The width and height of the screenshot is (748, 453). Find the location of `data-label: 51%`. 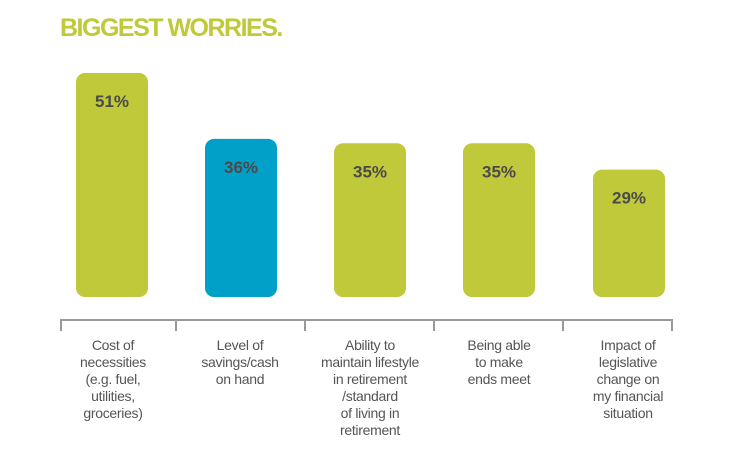

data-label: 51% is located at coordinates (112, 101).